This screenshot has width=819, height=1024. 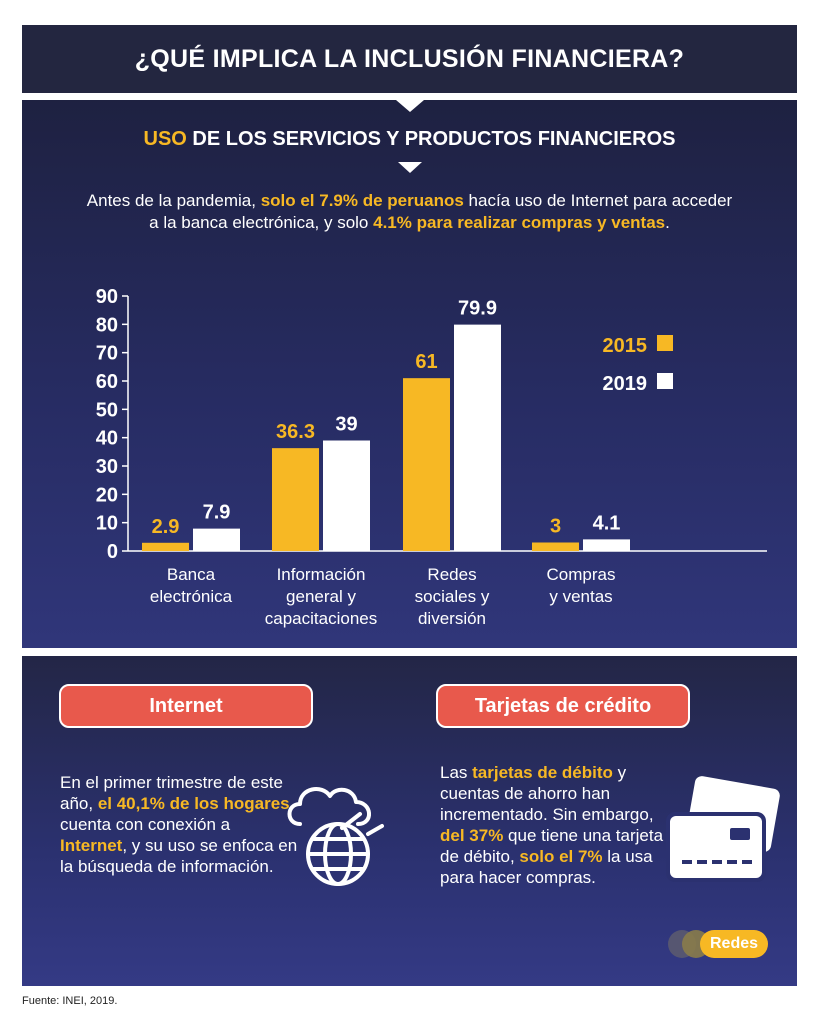 I want to click on source-note: Fuente: INEI, 2019., so click(x=70, y=1001).